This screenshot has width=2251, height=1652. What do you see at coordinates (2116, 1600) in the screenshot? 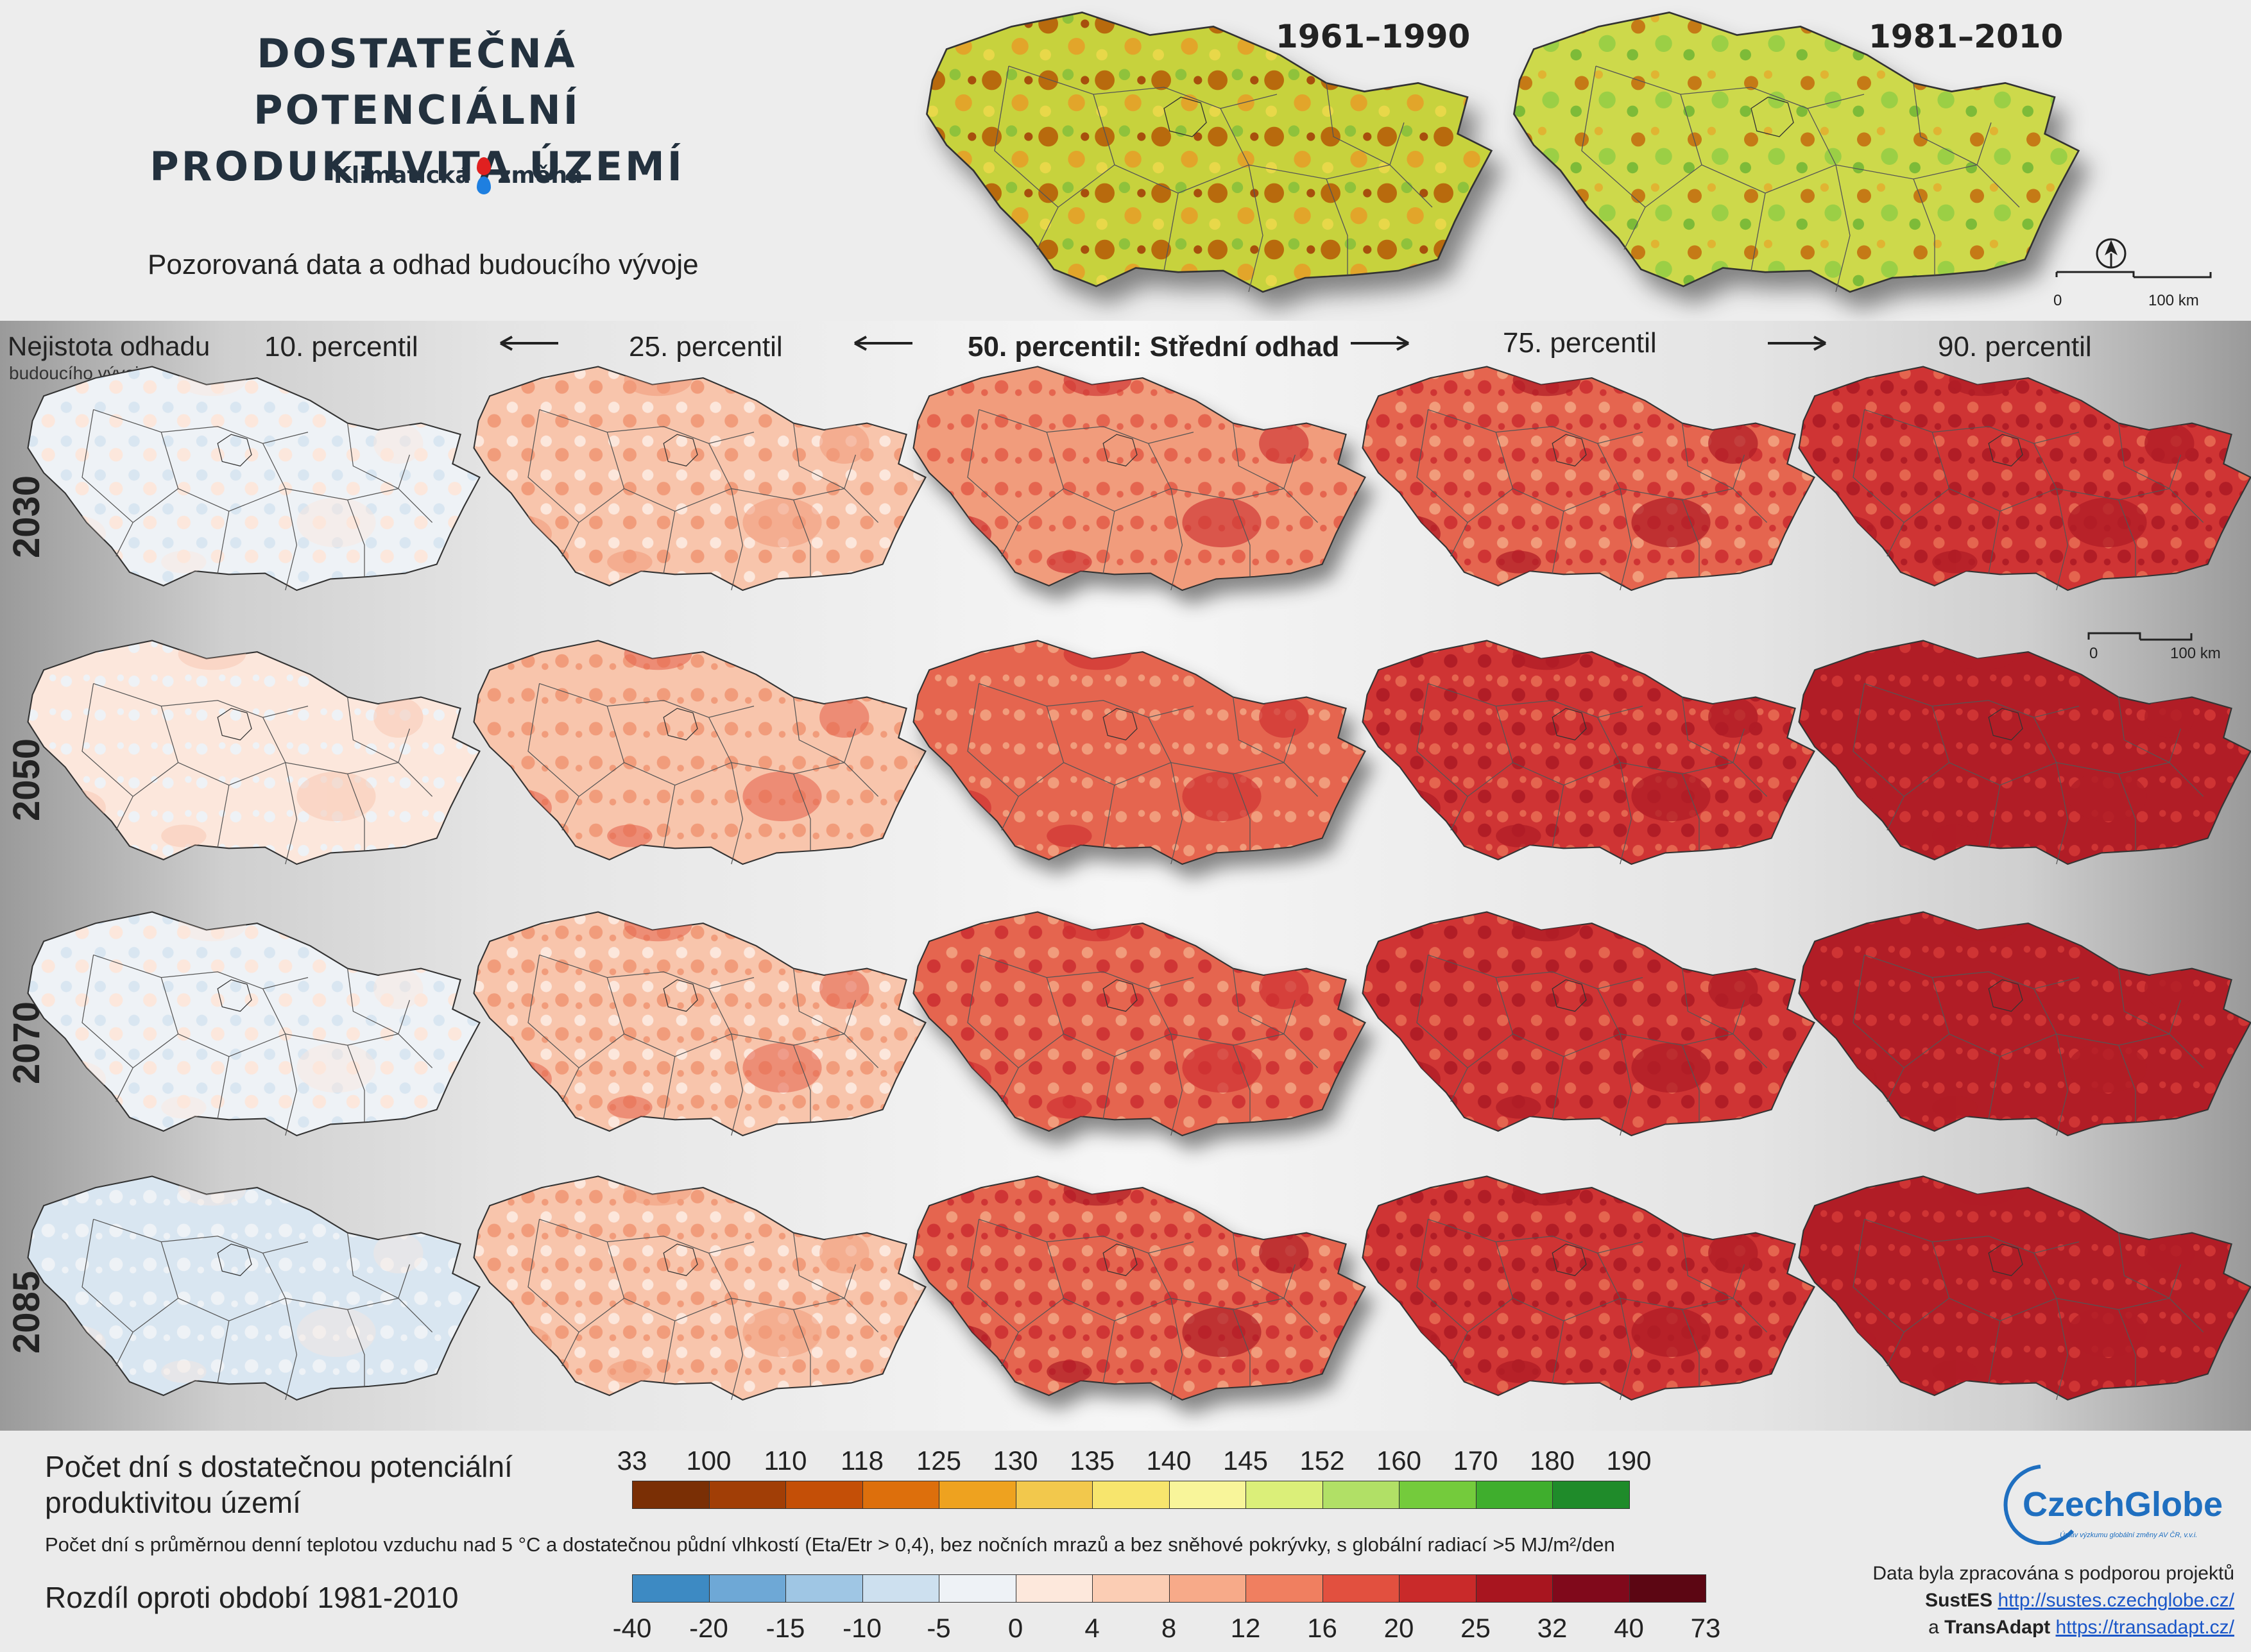
I see `link-sustes: http://sustes.czechglobe.cz/` at bounding box center [2116, 1600].